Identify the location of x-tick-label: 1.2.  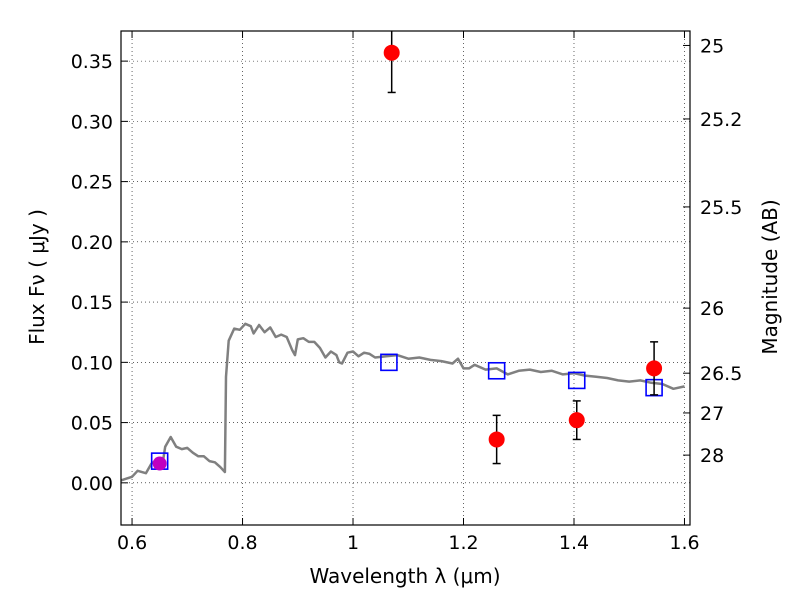
(463, 543).